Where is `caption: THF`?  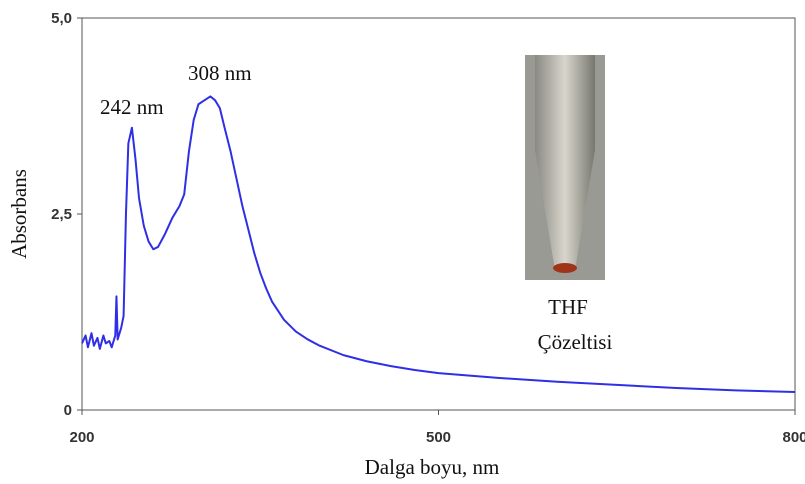 caption: THF is located at coordinates (568, 307).